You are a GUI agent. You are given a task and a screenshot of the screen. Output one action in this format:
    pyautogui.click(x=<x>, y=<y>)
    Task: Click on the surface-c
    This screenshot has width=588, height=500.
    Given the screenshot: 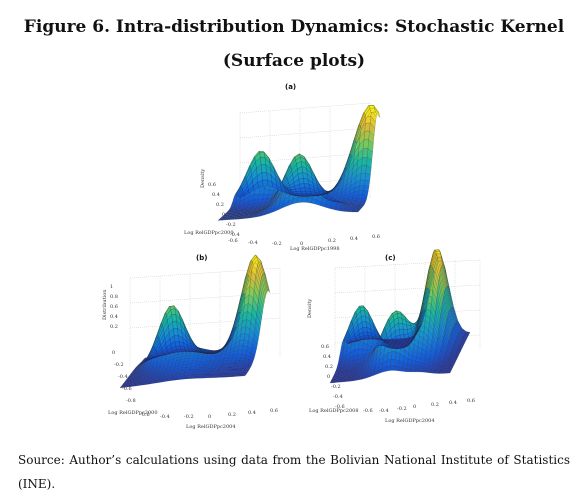 What is the action you would take?
    pyautogui.click(x=405, y=316)
    